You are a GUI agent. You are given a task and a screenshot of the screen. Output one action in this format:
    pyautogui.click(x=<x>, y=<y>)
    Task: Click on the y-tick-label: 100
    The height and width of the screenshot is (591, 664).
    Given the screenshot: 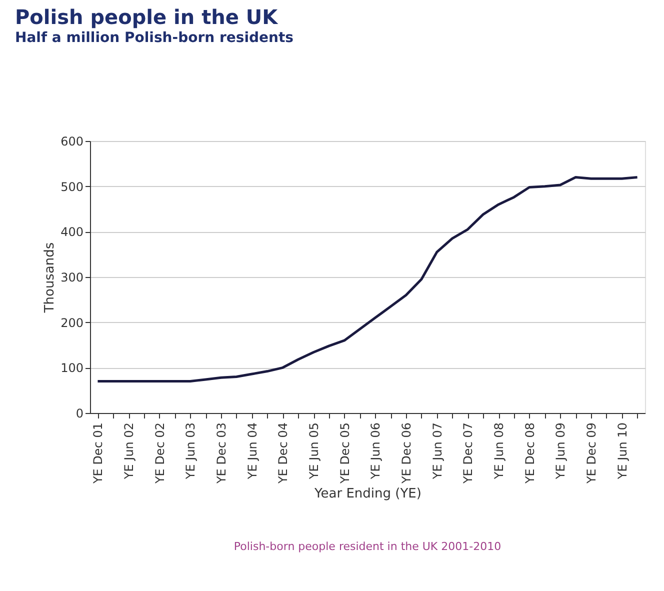 What is the action you would take?
    pyautogui.click(x=72, y=368)
    